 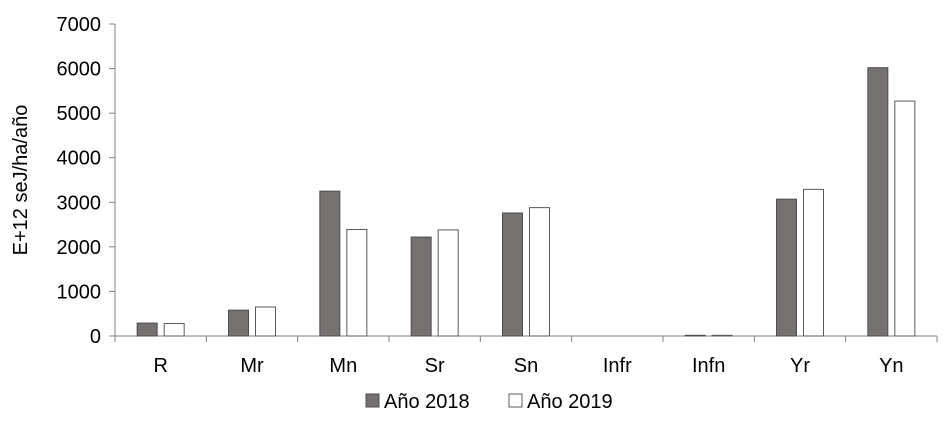 What do you see at coordinates (421, 286) in the screenshot?
I see `bar-2018-sr` at bounding box center [421, 286].